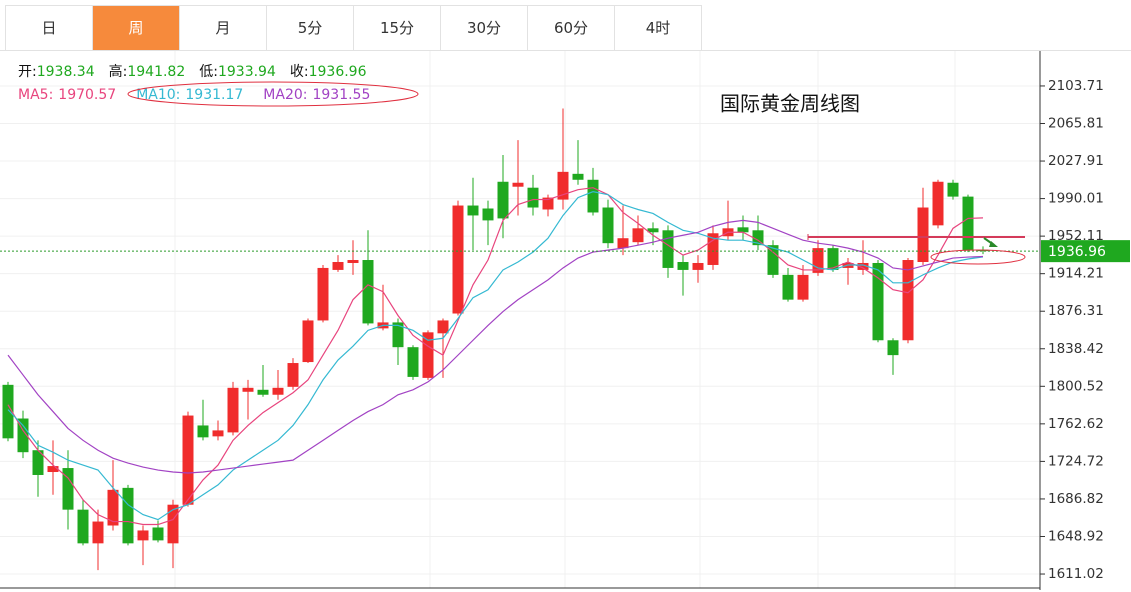 The width and height of the screenshot is (1131, 592). What do you see at coordinates (1076, 386) in the screenshot?
I see `y-tick-label: 1800.52` at bounding box center [1076, 386].